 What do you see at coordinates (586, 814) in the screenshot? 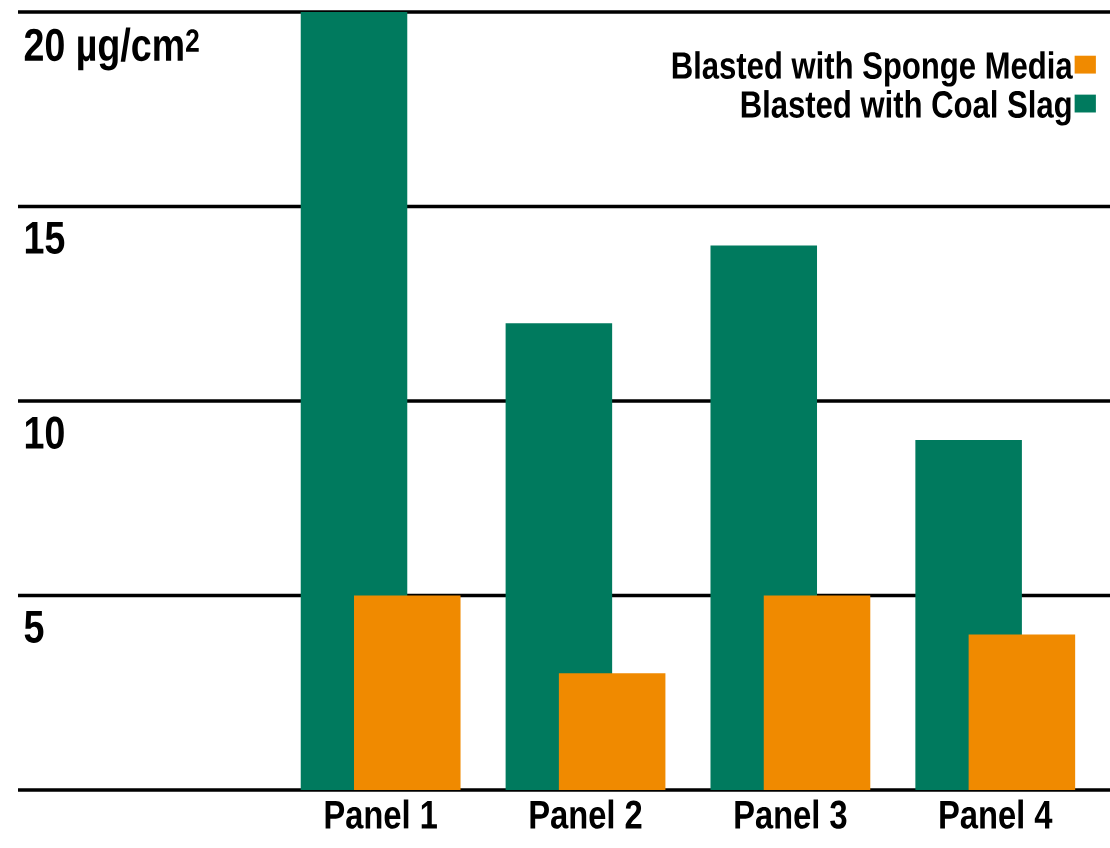
I see `x-tick-label: Panel 2` at bounding box center [586, 814].